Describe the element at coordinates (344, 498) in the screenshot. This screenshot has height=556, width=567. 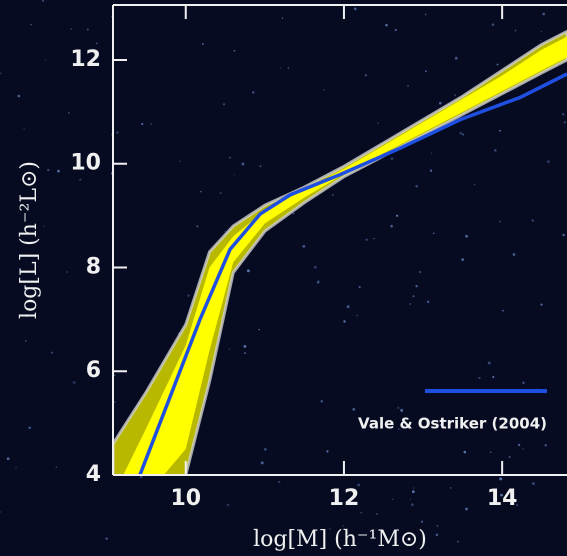
I see `x-tick-label: 12` at that location.